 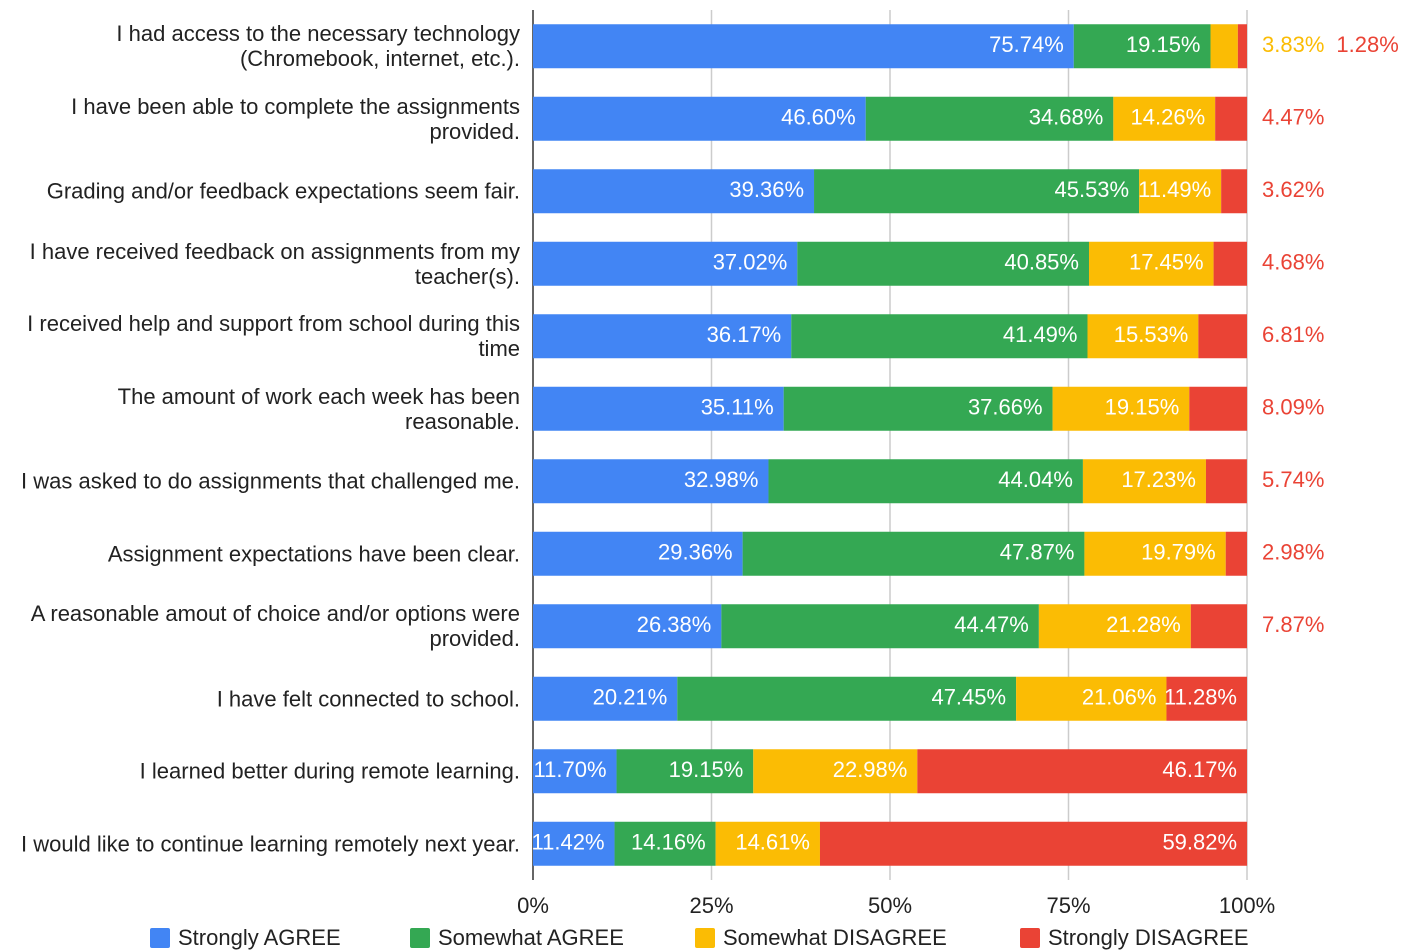 What do you see at coordinates (329, 771) in the screenshot?
I see `category-label: I learned better during remote learning.` at bounding box center [329, 771].